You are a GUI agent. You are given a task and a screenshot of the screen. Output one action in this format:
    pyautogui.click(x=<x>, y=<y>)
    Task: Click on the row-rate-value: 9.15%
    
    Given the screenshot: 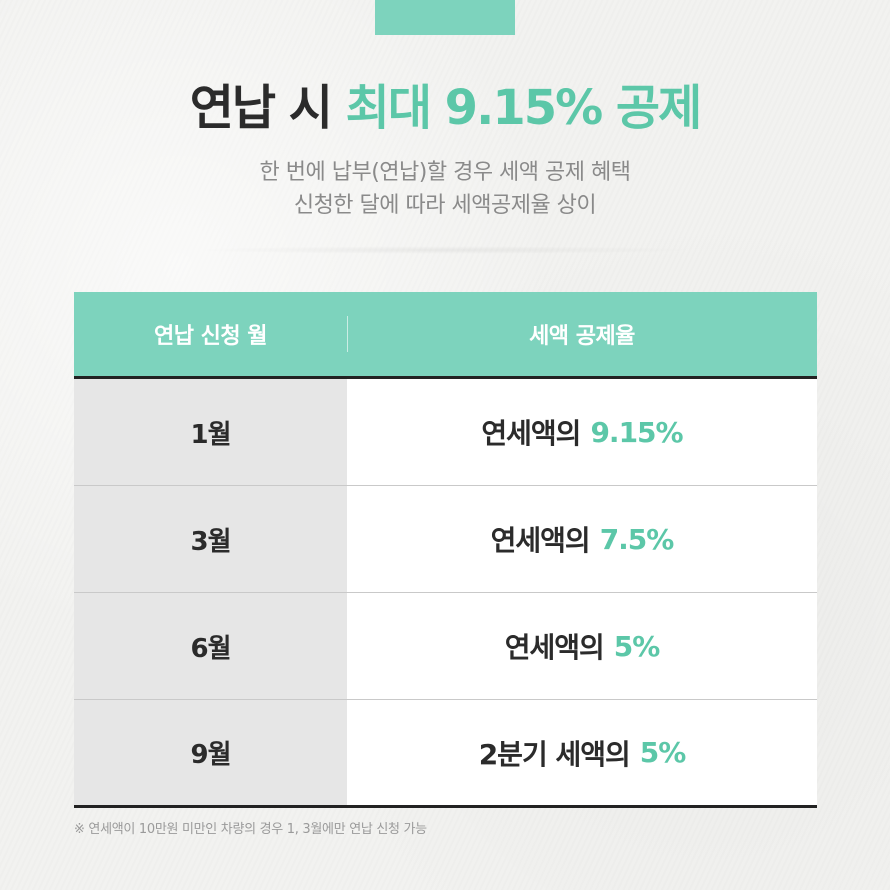 What is the action you would take?
    pyautogui.click(x=636, y=432)
    